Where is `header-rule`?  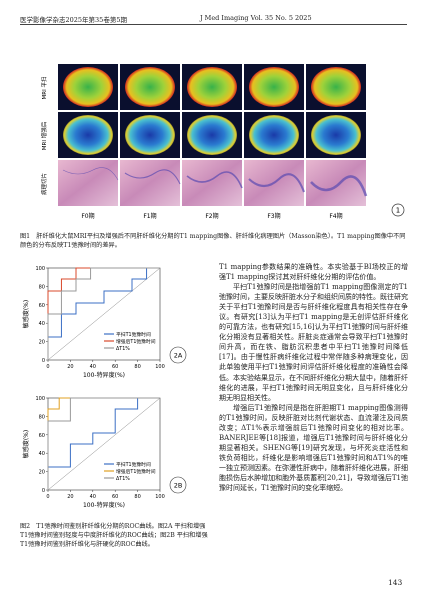
header-rule is located at coordinates (213, 24).